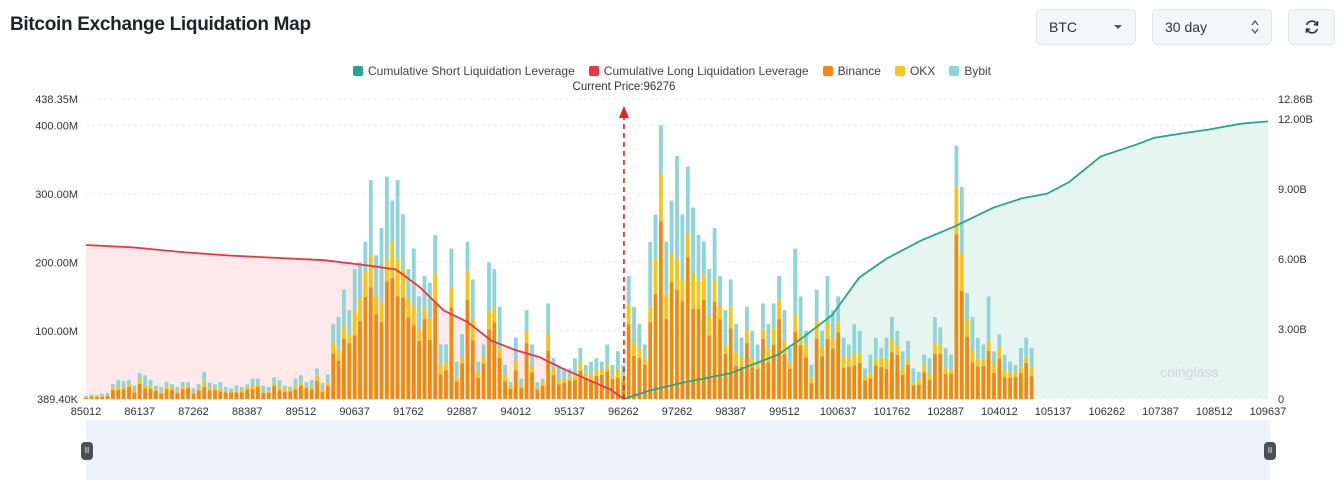 The image size is (1344, 488). Describe the element at coordinates (1086, 27) in the screenshot. I see `coin-select: BTC` at that location.